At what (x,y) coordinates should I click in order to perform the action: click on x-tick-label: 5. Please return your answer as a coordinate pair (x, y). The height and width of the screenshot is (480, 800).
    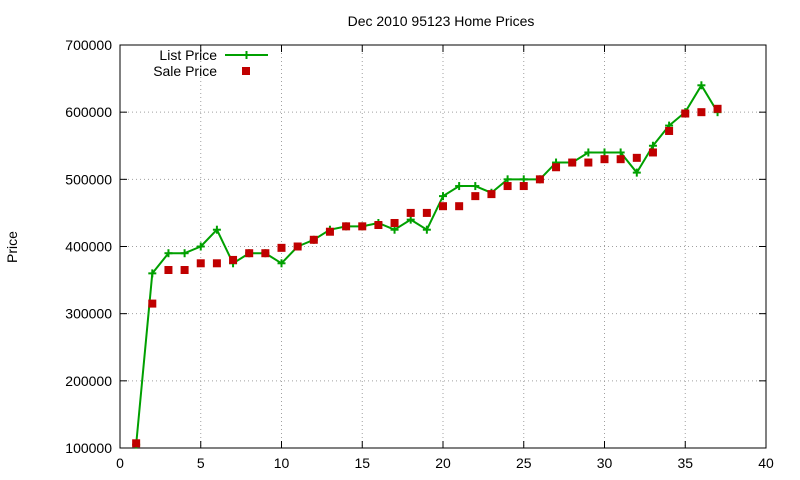
    Looking at the image, I should click on (201, 463).